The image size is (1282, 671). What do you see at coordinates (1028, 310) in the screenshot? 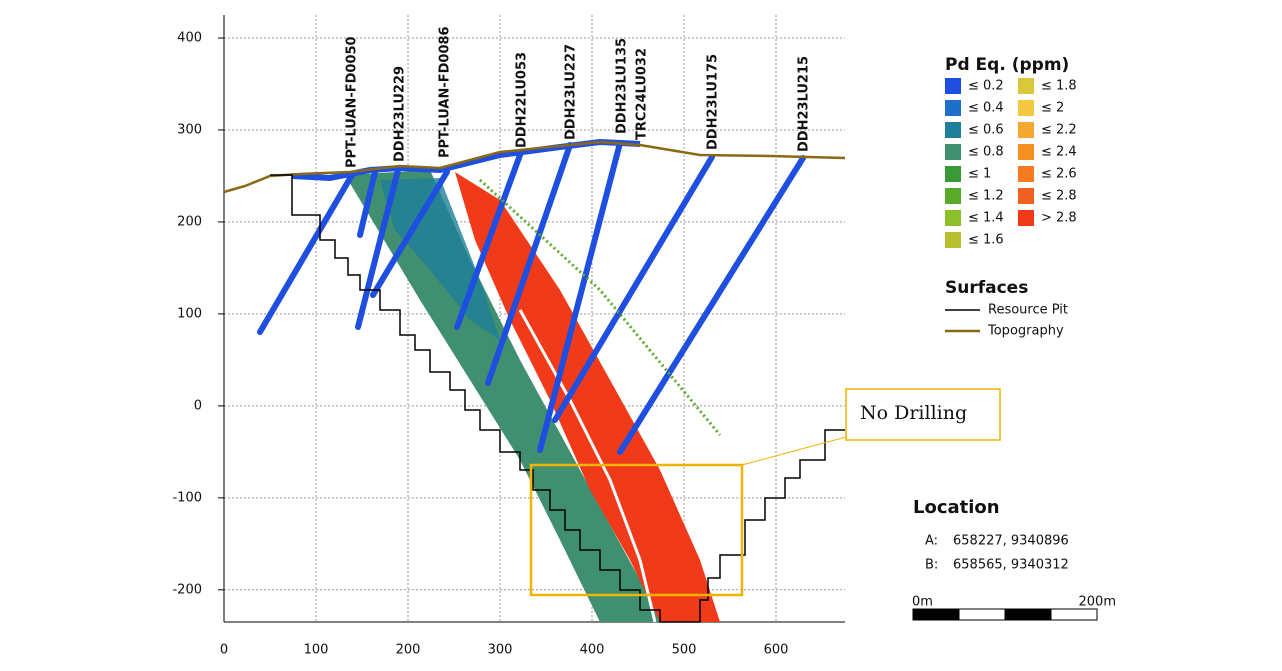
I see `legend-label: Resource Pit` at bounding box center [1028, 310].